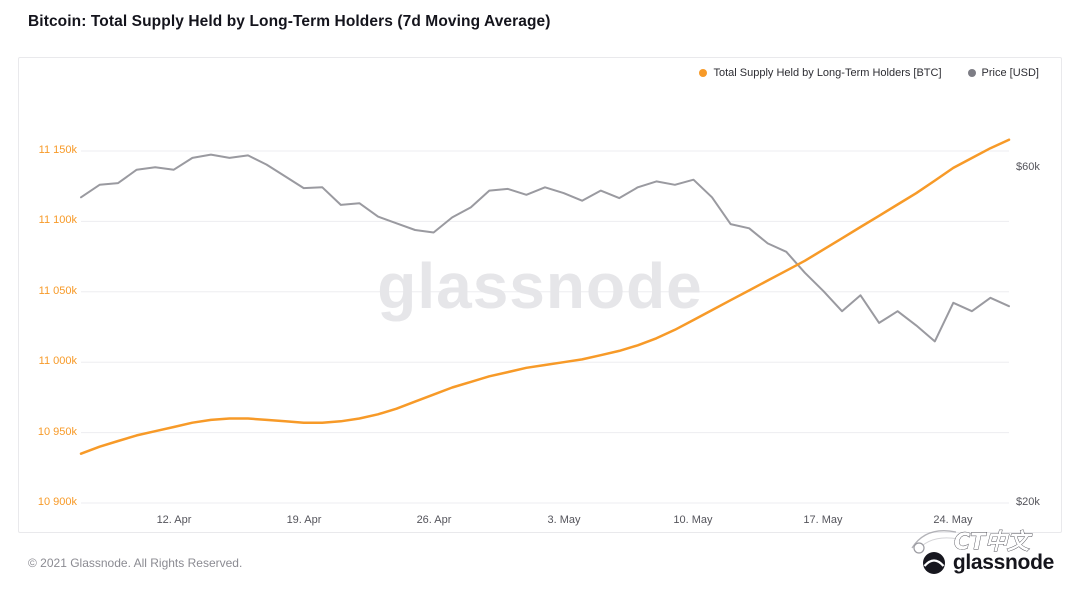 The width and height of the screenshot is (1080, 591). What do you see at coordinates (434, 520) in the screenshot?
I see `x-axis-label: 26. Apr` at bounding box center [434, 520].